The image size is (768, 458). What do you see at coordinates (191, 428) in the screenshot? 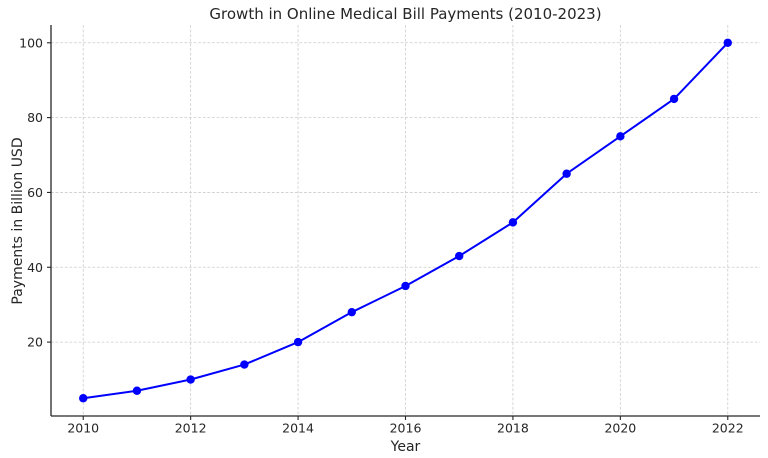
I see `x-tick-label: 2012` at bounding box center [191, 428].